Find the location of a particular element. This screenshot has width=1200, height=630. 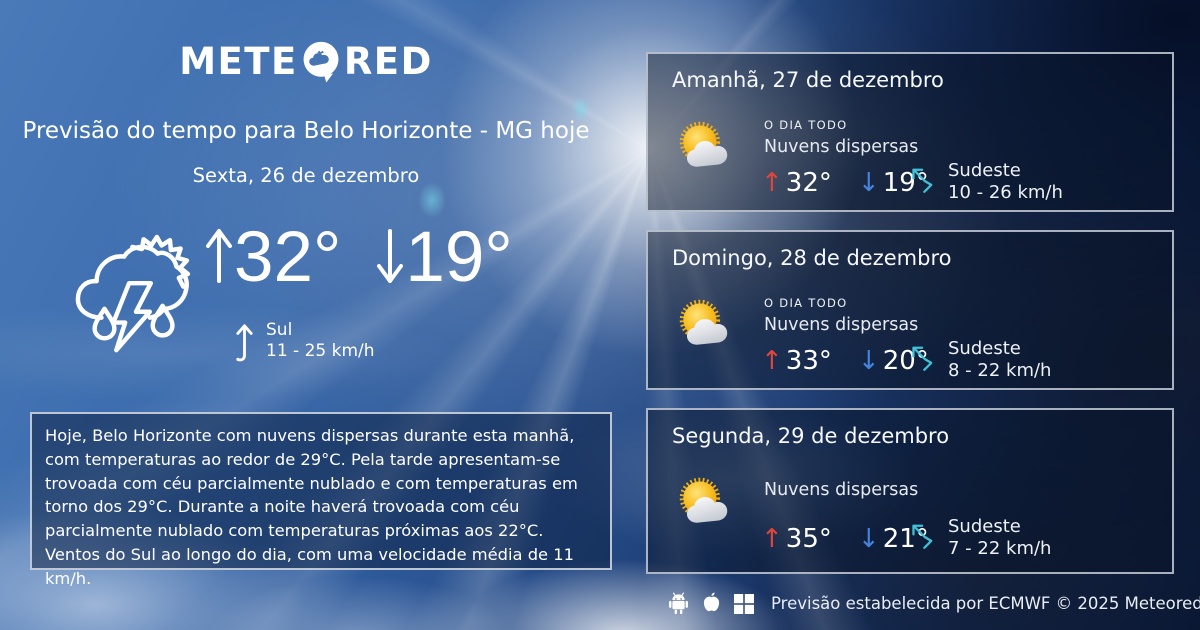

low-arrow-icon is located at coordinates (390, 256).